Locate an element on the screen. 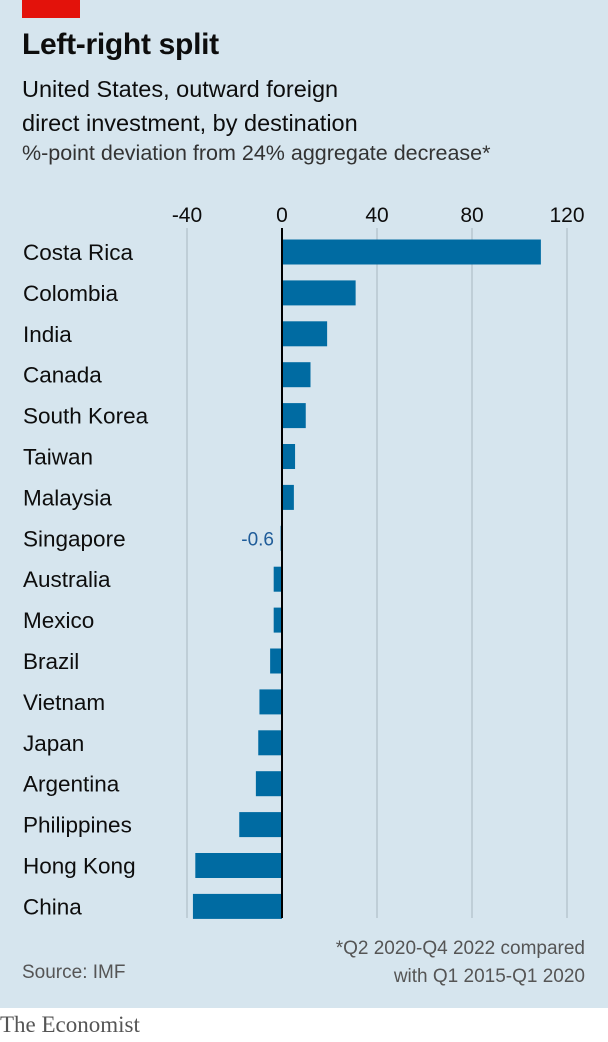  brand-red-tag is located at coordinates (51, 9).